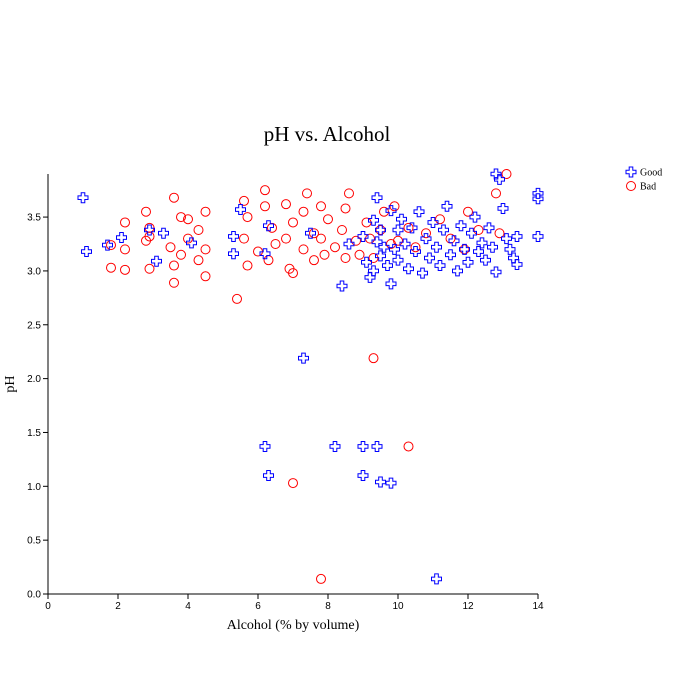 The width and height of the screenshot is (679, 679). I want to click on y-tick-label: 2.0, so click(34, 379).